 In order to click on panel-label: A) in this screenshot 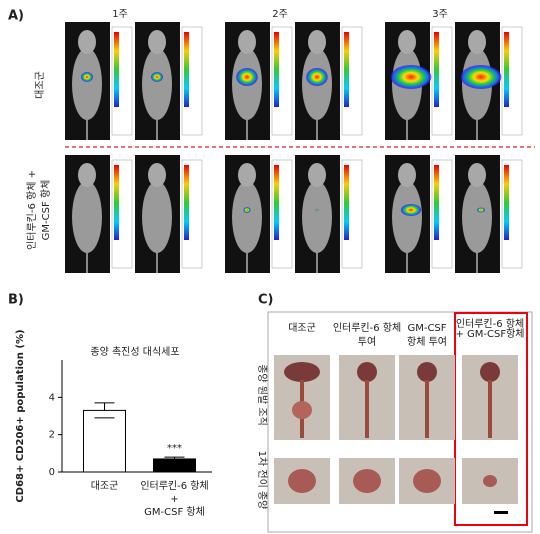, I will do `click(16, 16)`.